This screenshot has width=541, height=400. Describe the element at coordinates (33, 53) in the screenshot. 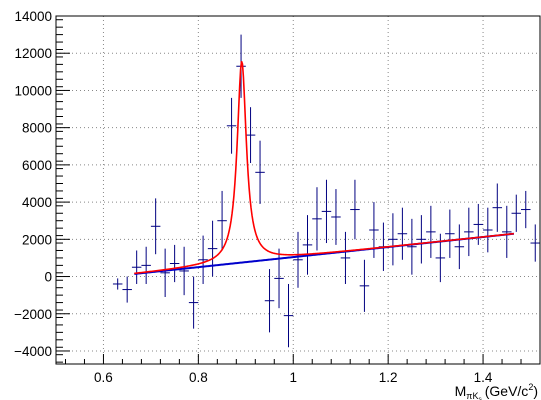

I see `y-tick-label: 12000` at that location.